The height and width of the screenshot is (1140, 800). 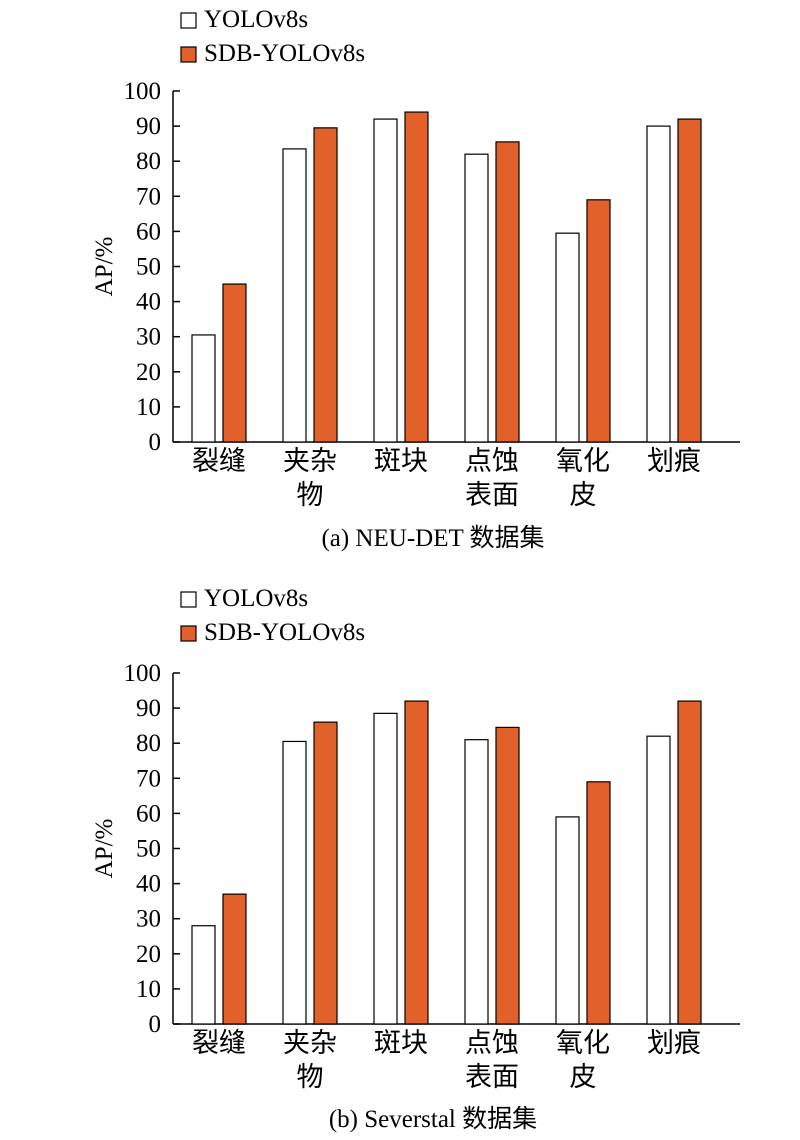 What do you see at coordinates (433, 1119) in the screenshot?
I see `chart-caption: (b) Severstal 数据集` at bounding box center [433, 1119].